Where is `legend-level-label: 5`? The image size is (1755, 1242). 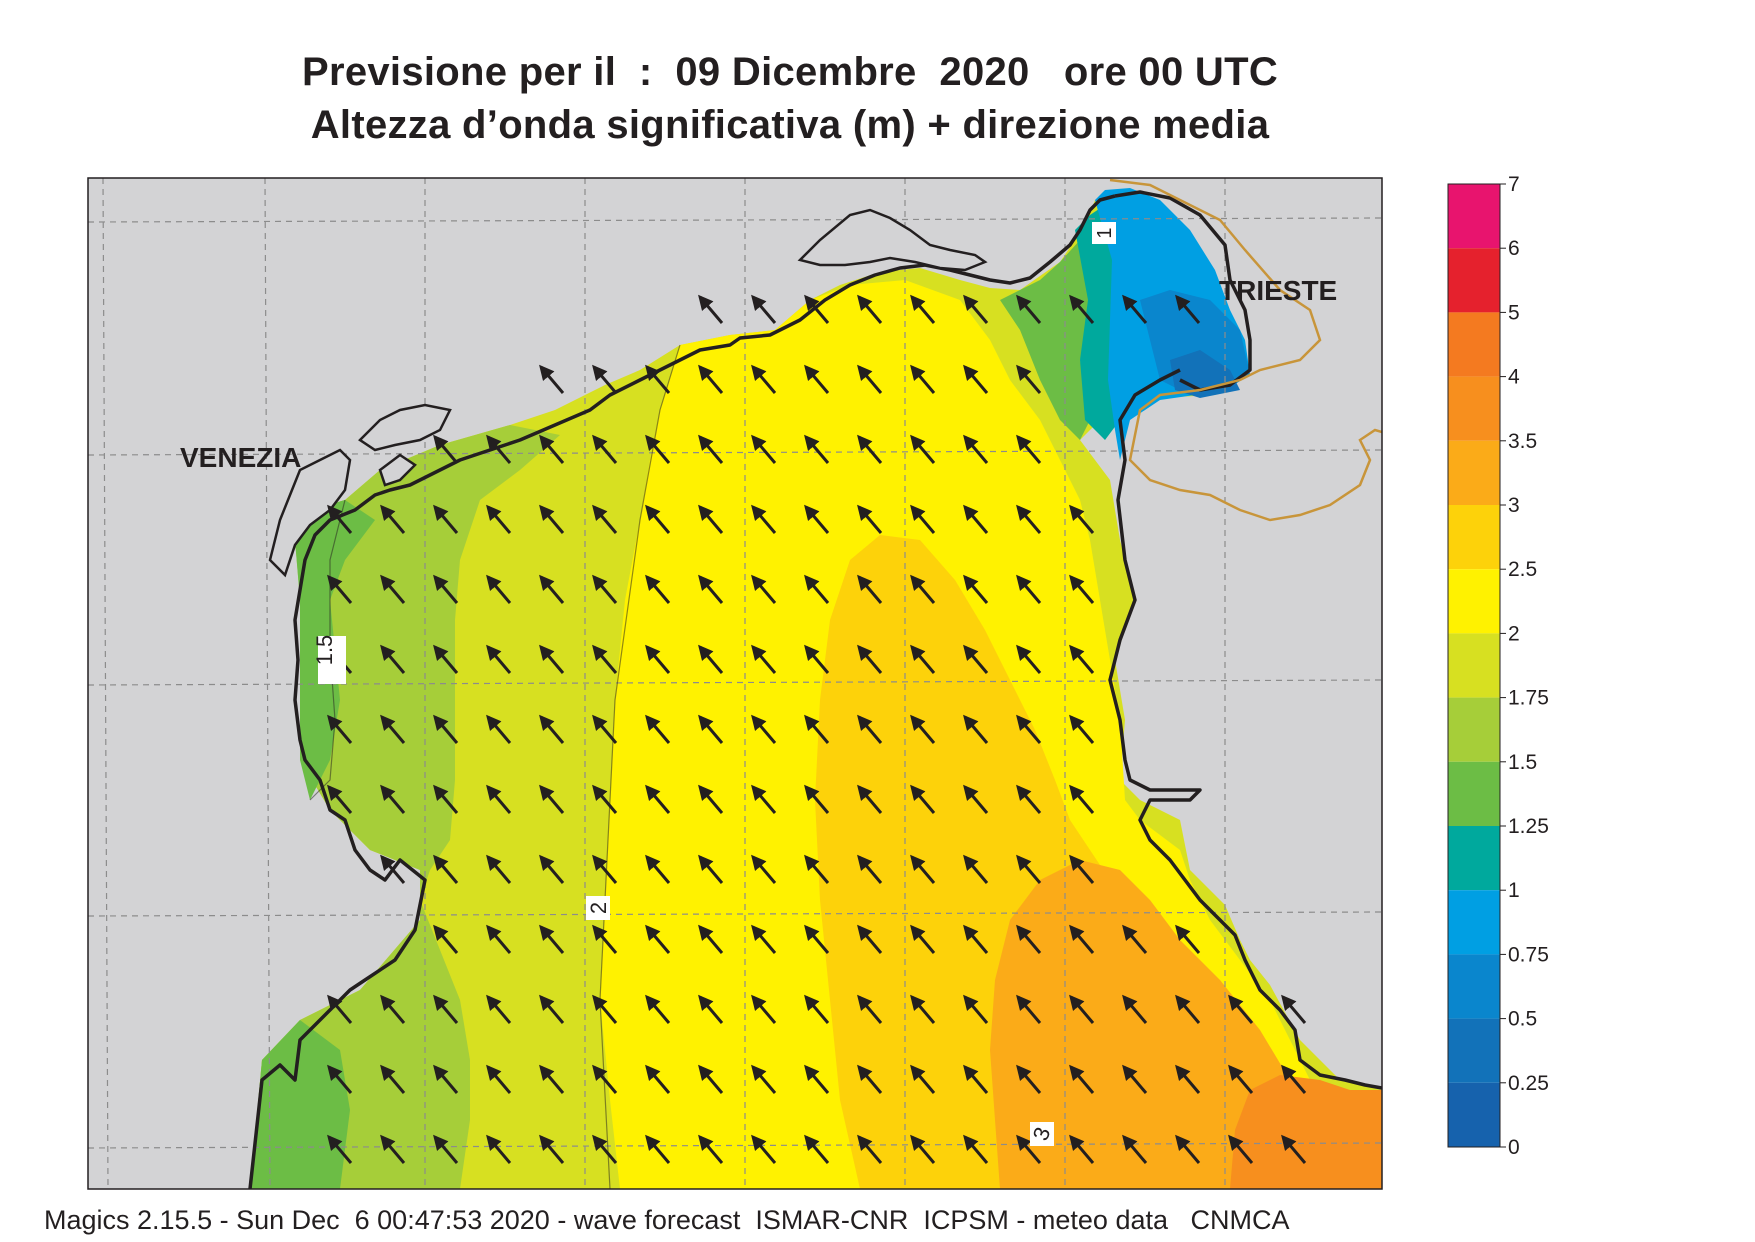
legend-level-label: 5 is located at coordinates (1514, 312).